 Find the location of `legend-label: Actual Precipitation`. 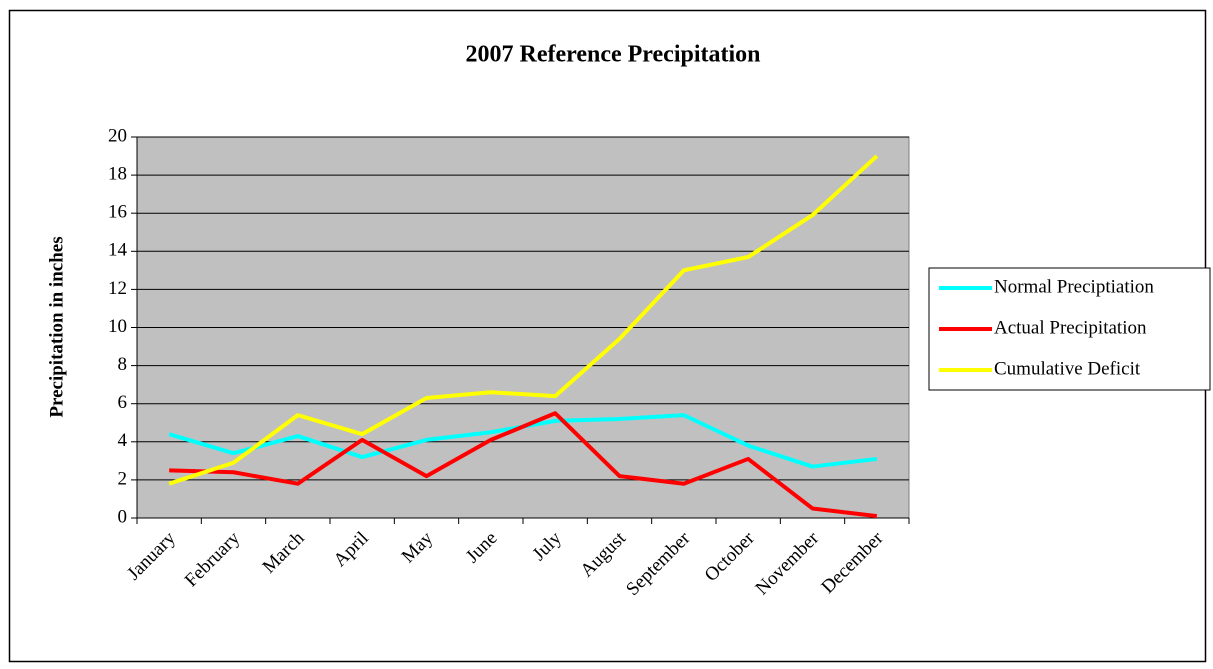

legend-label: Actual Precipitation is located at coordinates (1070, 327).